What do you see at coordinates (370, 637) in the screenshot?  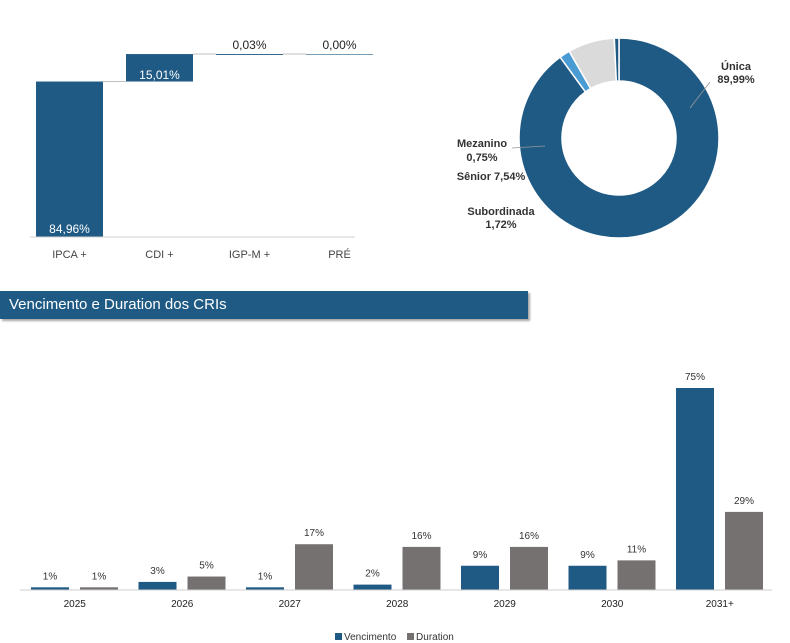 I see `legend-label-vencimento: Vencimento` at bounding box center [370, 637].